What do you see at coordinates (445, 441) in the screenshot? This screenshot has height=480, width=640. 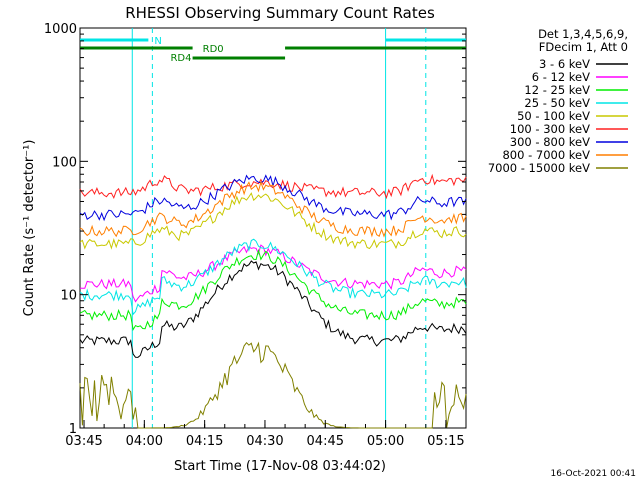 I see `x-tick-label: 05:15` at bounding box center [445, 441].